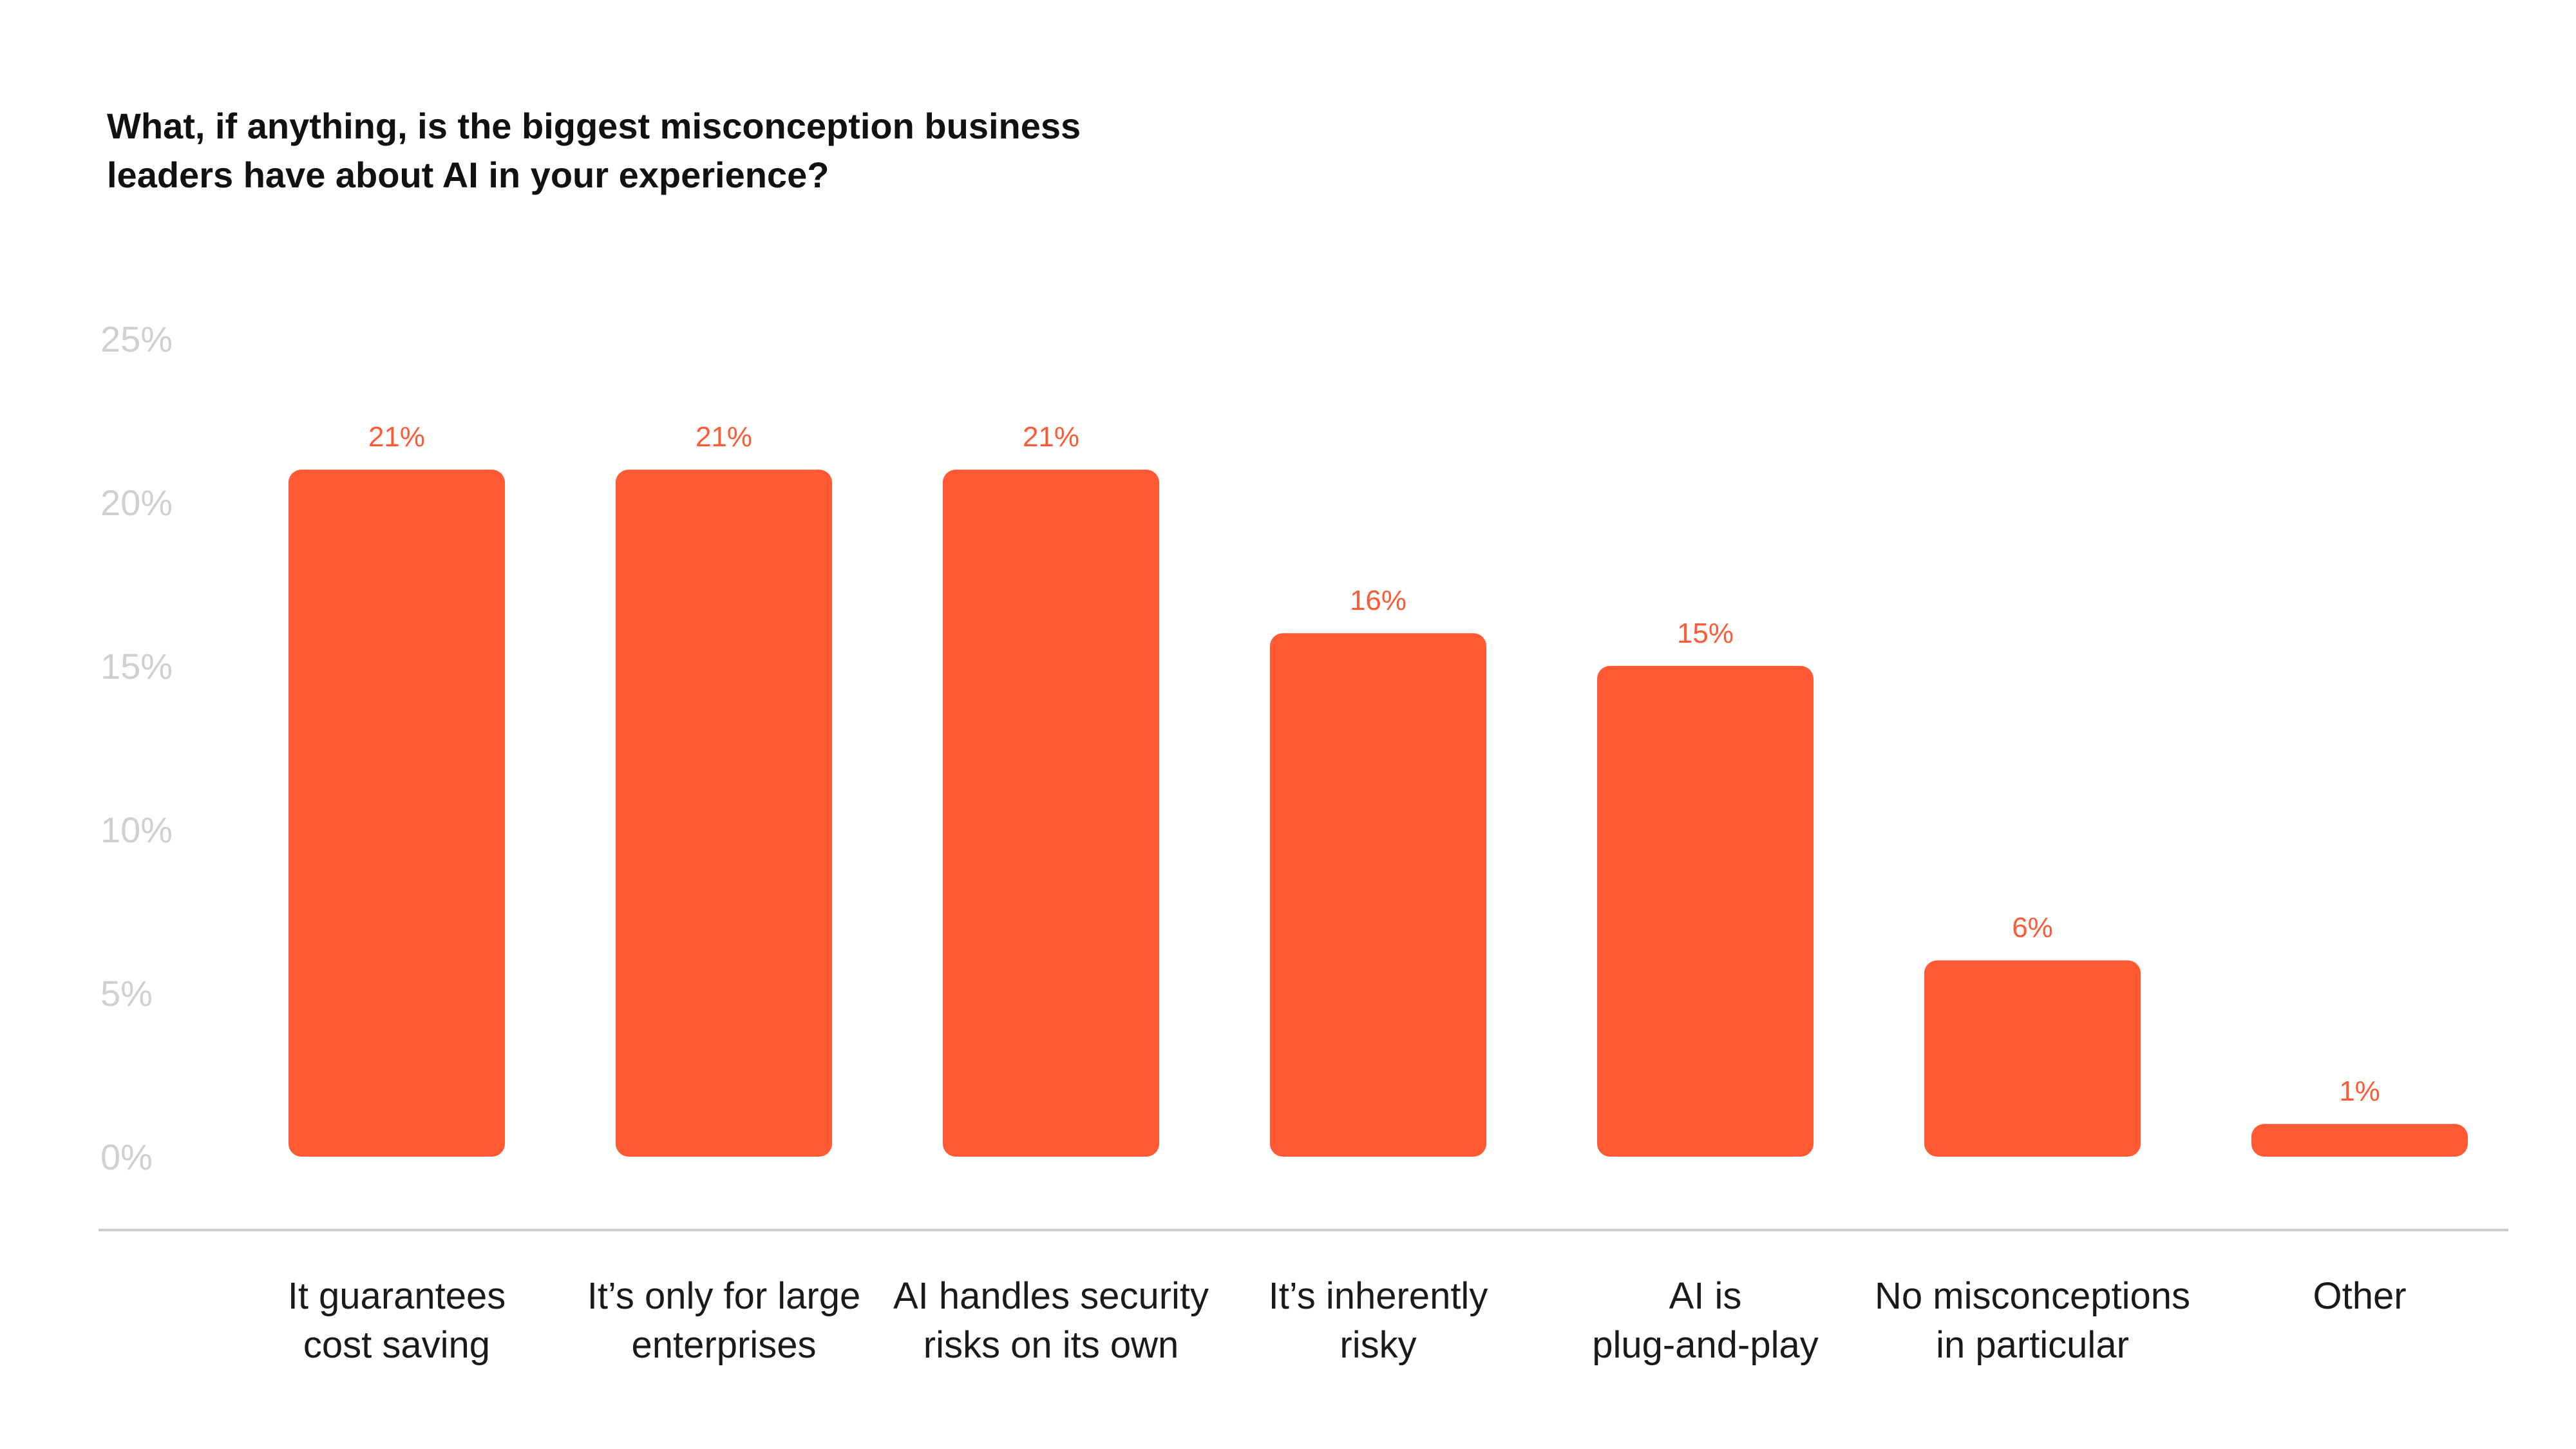 The height and width of the screenshot is (1449, 2576). What do you see at coordinates (1706, 634) in the screenshot?
I see `data-label: 15%` at bounding box center [1706, 634].